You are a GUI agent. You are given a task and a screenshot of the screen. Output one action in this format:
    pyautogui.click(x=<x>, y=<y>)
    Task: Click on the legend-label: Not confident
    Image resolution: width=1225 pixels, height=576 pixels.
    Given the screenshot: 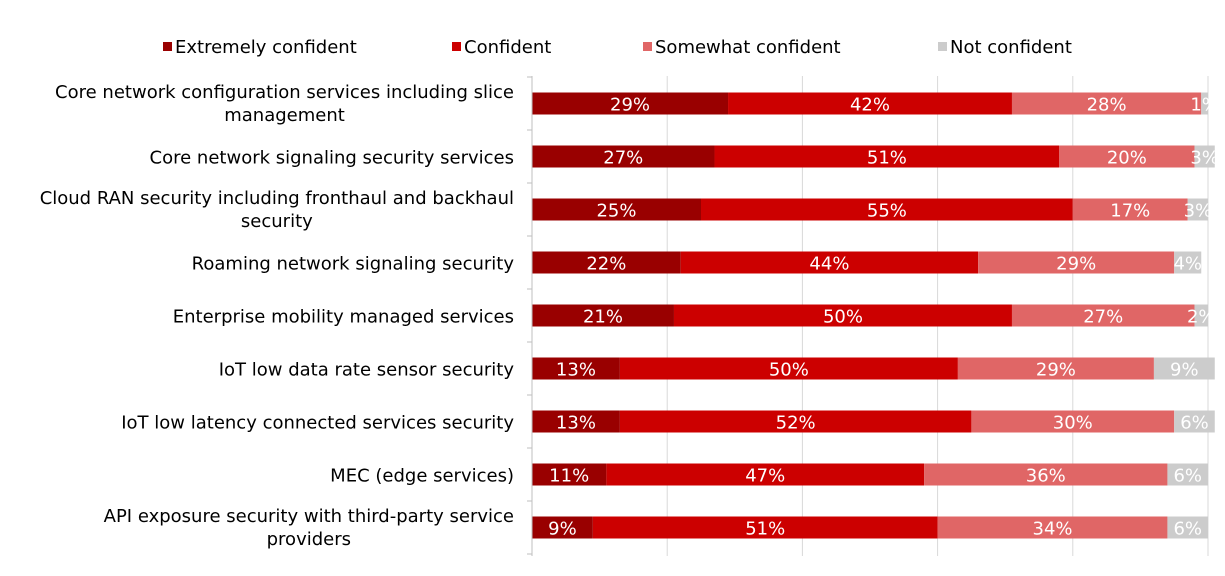 What is the action you would take?
    pyautogui.click(x=1011, y=47)
    